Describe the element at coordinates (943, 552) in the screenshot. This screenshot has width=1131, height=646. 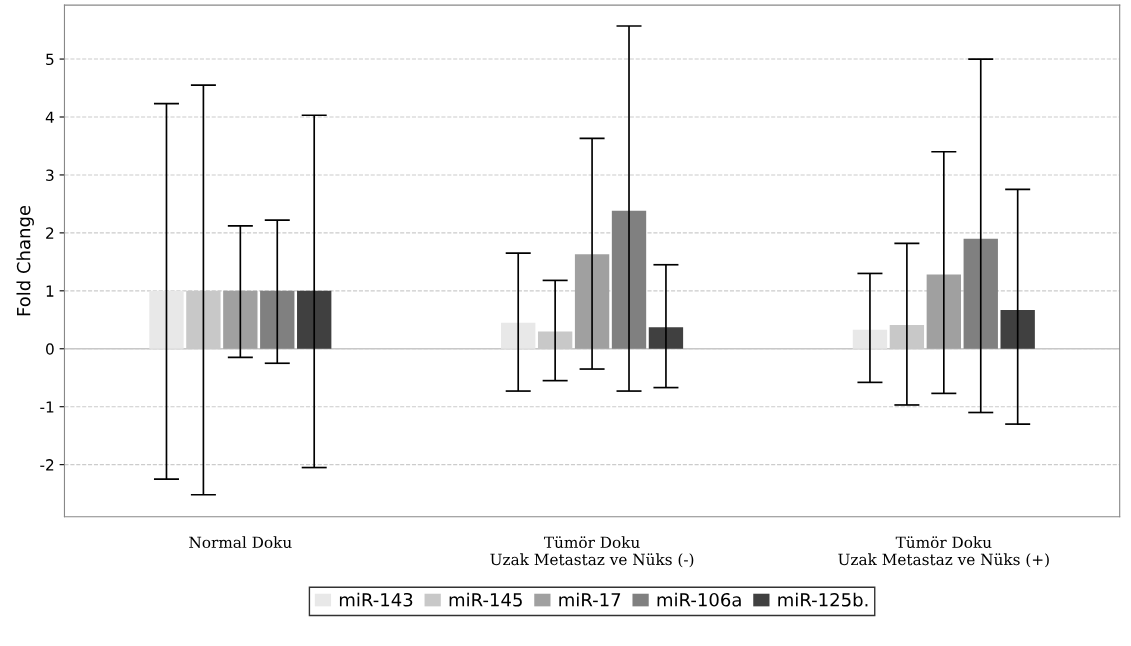
I see `x-tick-label: Tümör Doku Uzak Metastaz ve Nüks (+)` at that location.